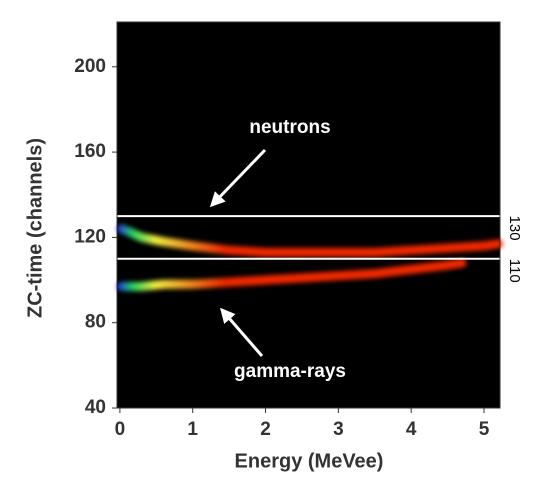 The height and width of the screenshot is (485, 541). I want to click on reference-label: 130, so click(514, 228).